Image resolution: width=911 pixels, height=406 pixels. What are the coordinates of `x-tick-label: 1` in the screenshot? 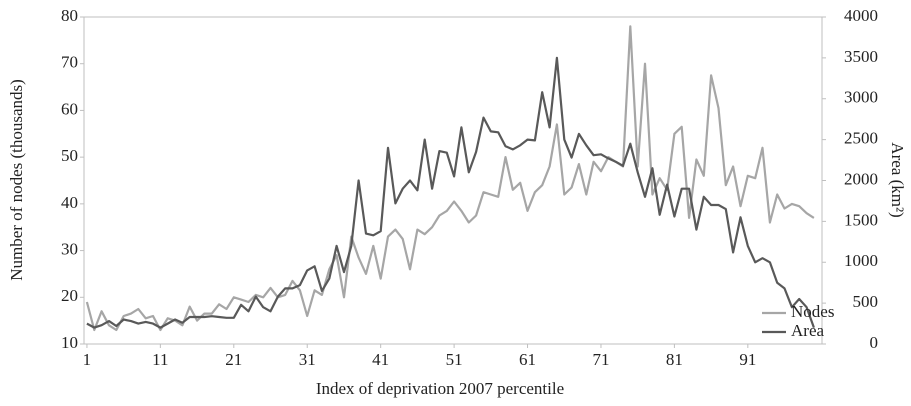 It's located at (87, 359).